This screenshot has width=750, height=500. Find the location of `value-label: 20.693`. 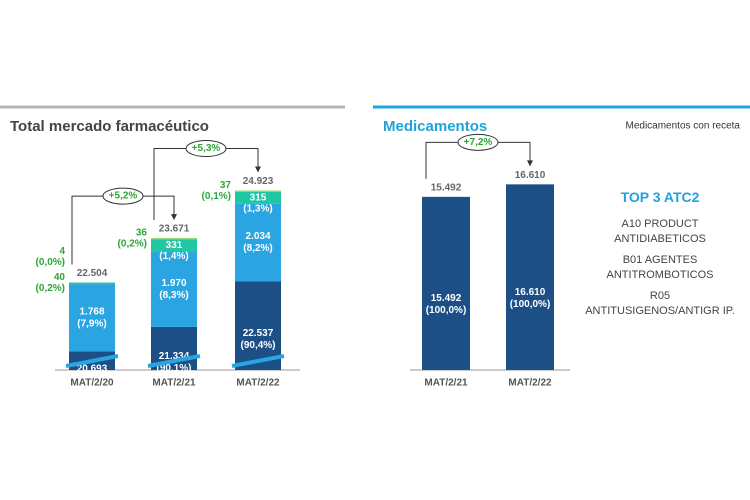

value-label: 20.693 is located at coordinates (92, 368).